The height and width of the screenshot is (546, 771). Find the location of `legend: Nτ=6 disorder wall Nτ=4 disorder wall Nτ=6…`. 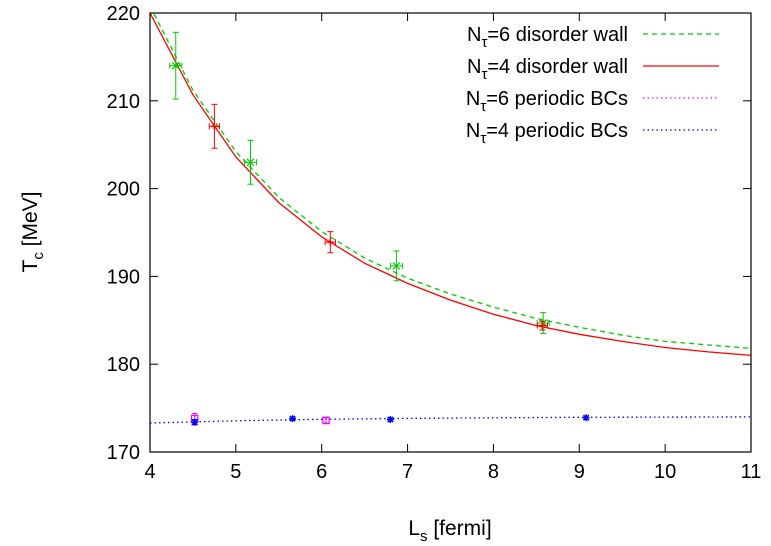

legend: Nτ=6 disorder wall Nτ=4 disorder wall Nτ=6… is located at coordinates (592, 85).